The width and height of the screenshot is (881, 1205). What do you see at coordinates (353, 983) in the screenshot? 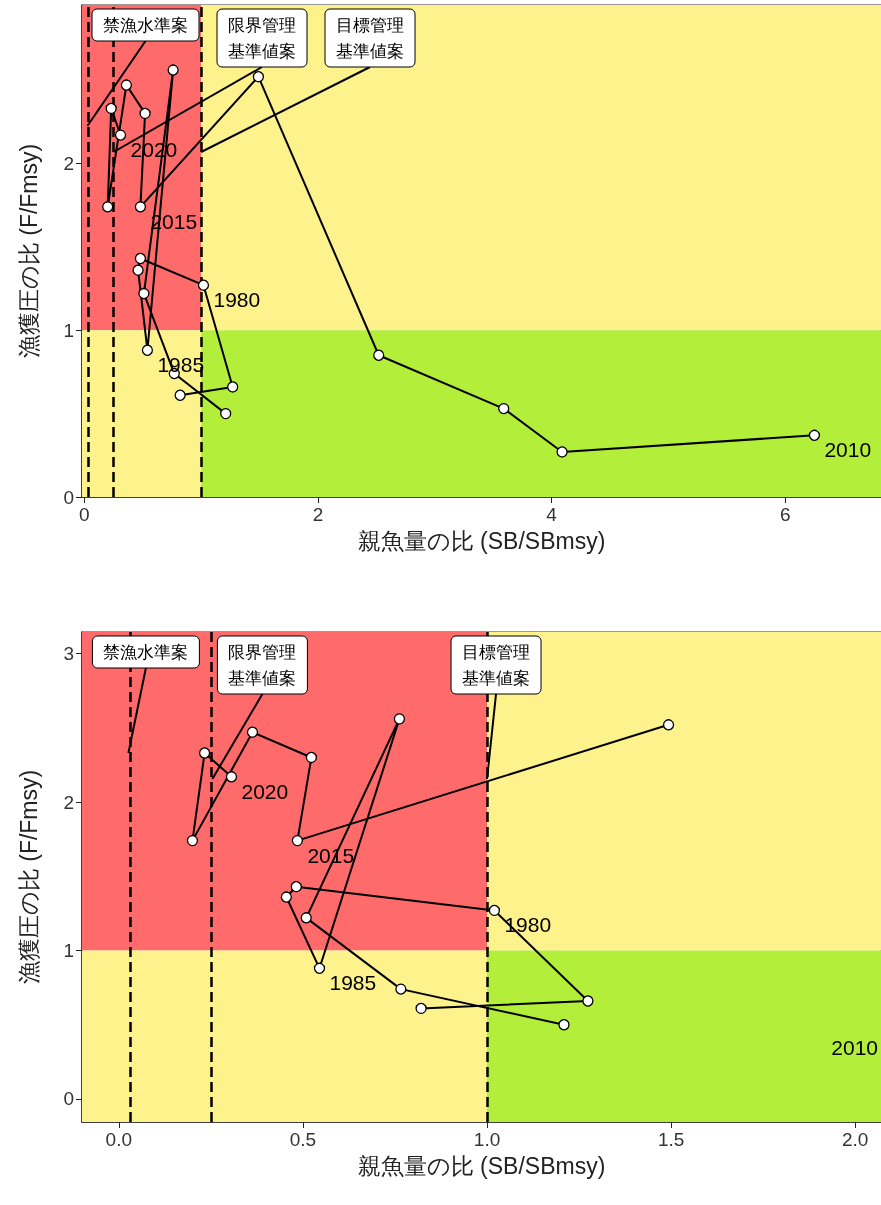
I see `annotation: 1985` at bounding box center [353, 983].